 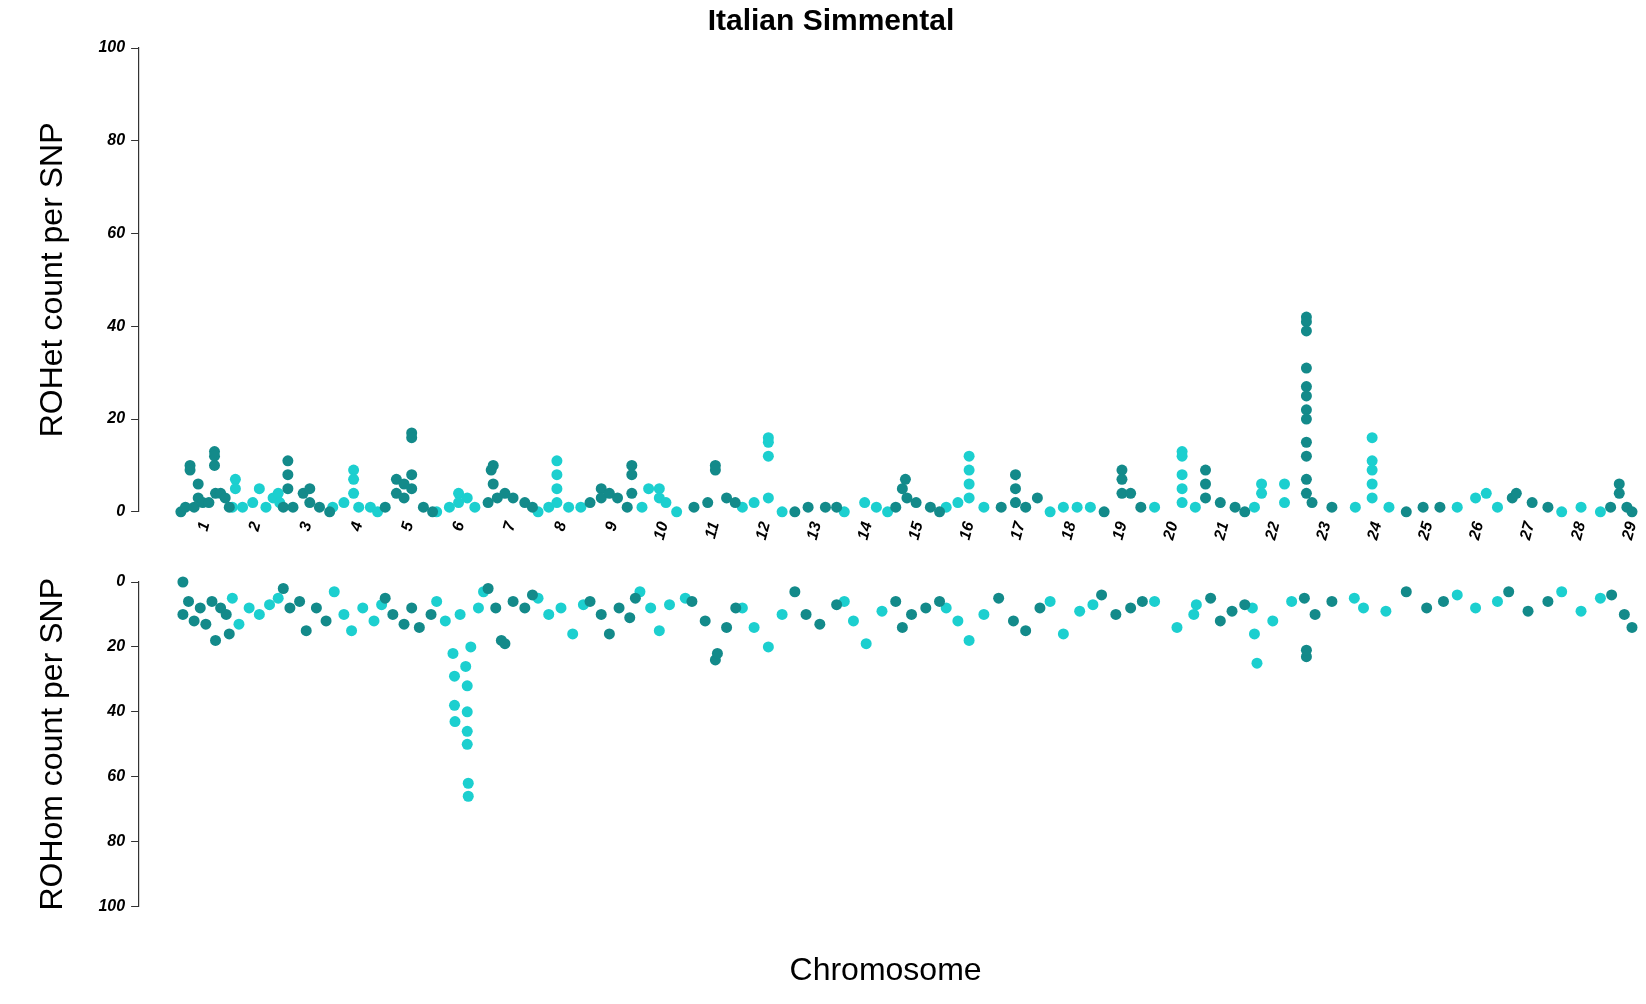 I want to click on y-axis-title: ROHom count per SNP, so click(x=51, y=744).